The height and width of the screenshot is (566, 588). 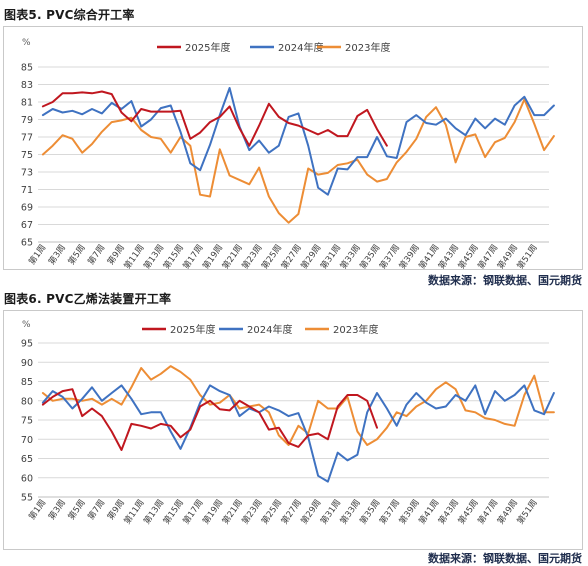 What do you see at coordinates (27, 225) in the screenshot?
I see `y-tick-label: 67` at bounding box center [27, 225].